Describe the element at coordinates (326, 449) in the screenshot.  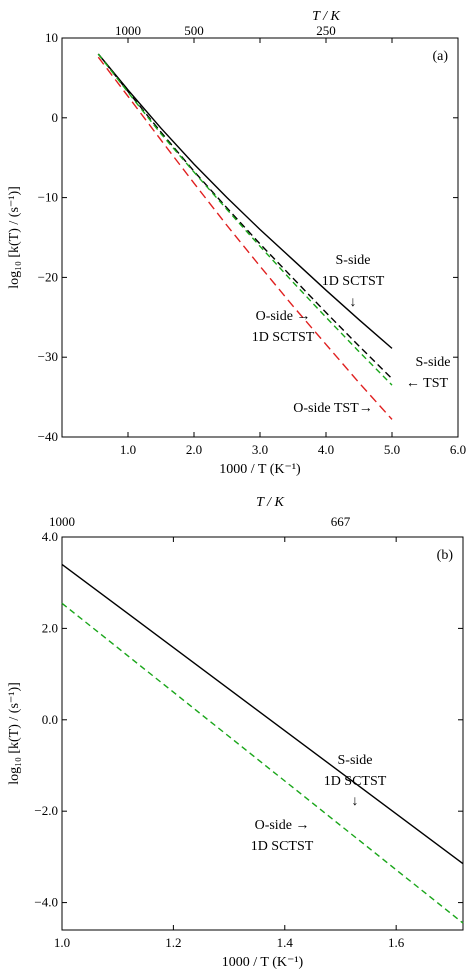
I see `x-tick-label: 4.0` at that location.